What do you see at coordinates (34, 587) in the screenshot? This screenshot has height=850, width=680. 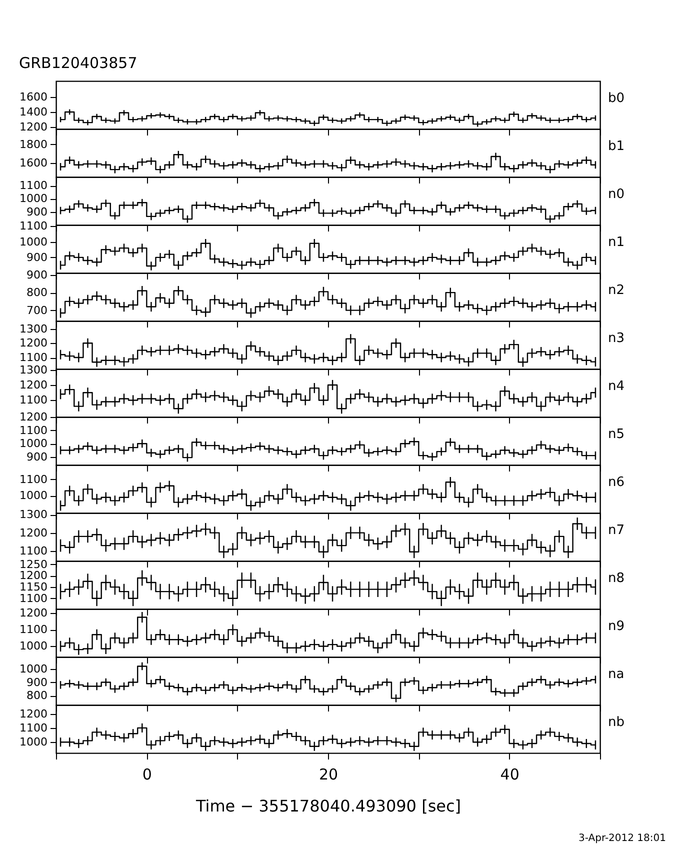 I see `y-tick-label: 1150` at bounding box center [34, 587].